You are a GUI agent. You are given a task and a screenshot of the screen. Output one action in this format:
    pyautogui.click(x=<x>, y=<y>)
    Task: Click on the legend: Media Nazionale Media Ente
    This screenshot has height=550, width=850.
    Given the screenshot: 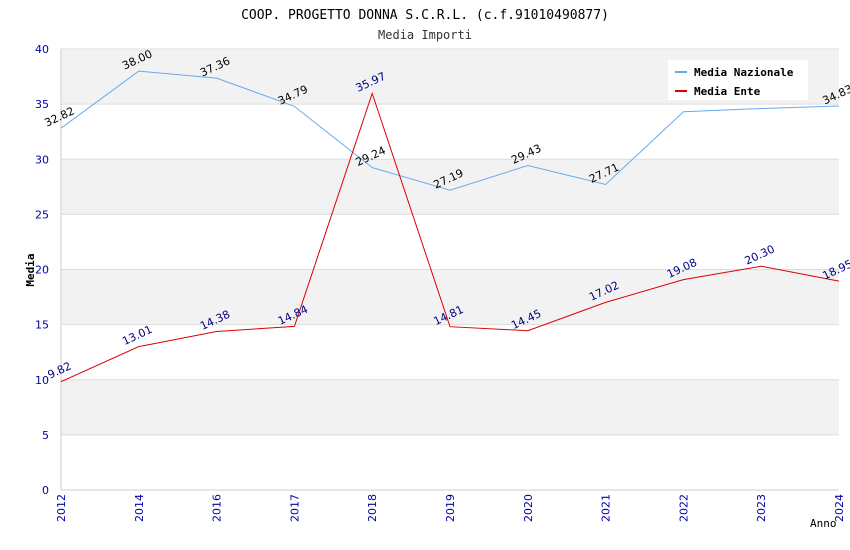 What is the action you would take?
    pyautogui.click(x=738, y=80)
    